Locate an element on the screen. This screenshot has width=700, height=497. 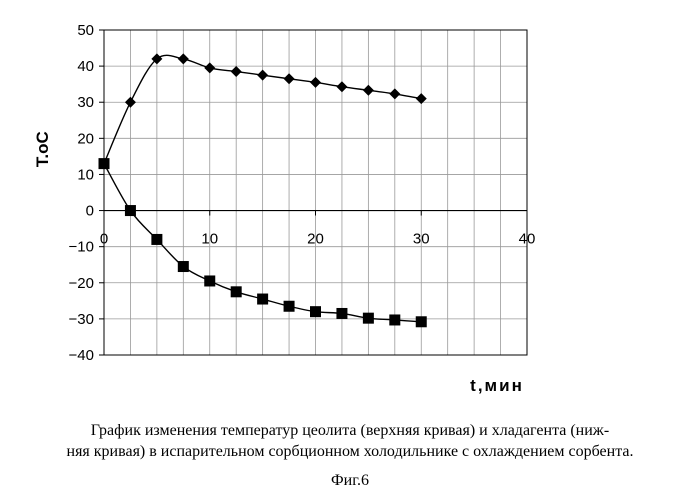
y-tick-label: 50 is located at coordinates (85, 30).